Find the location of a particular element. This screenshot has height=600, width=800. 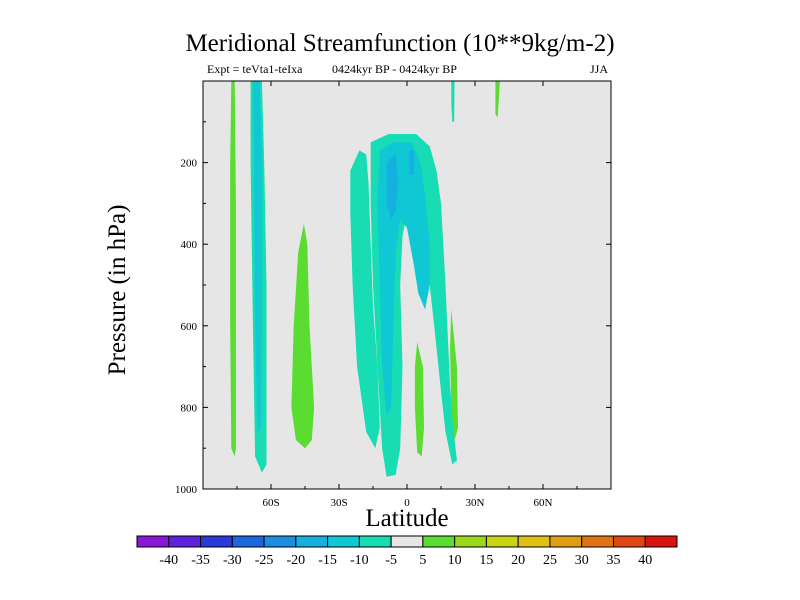

contour-positive-lobe-5N is located at coordinates (419, 399).